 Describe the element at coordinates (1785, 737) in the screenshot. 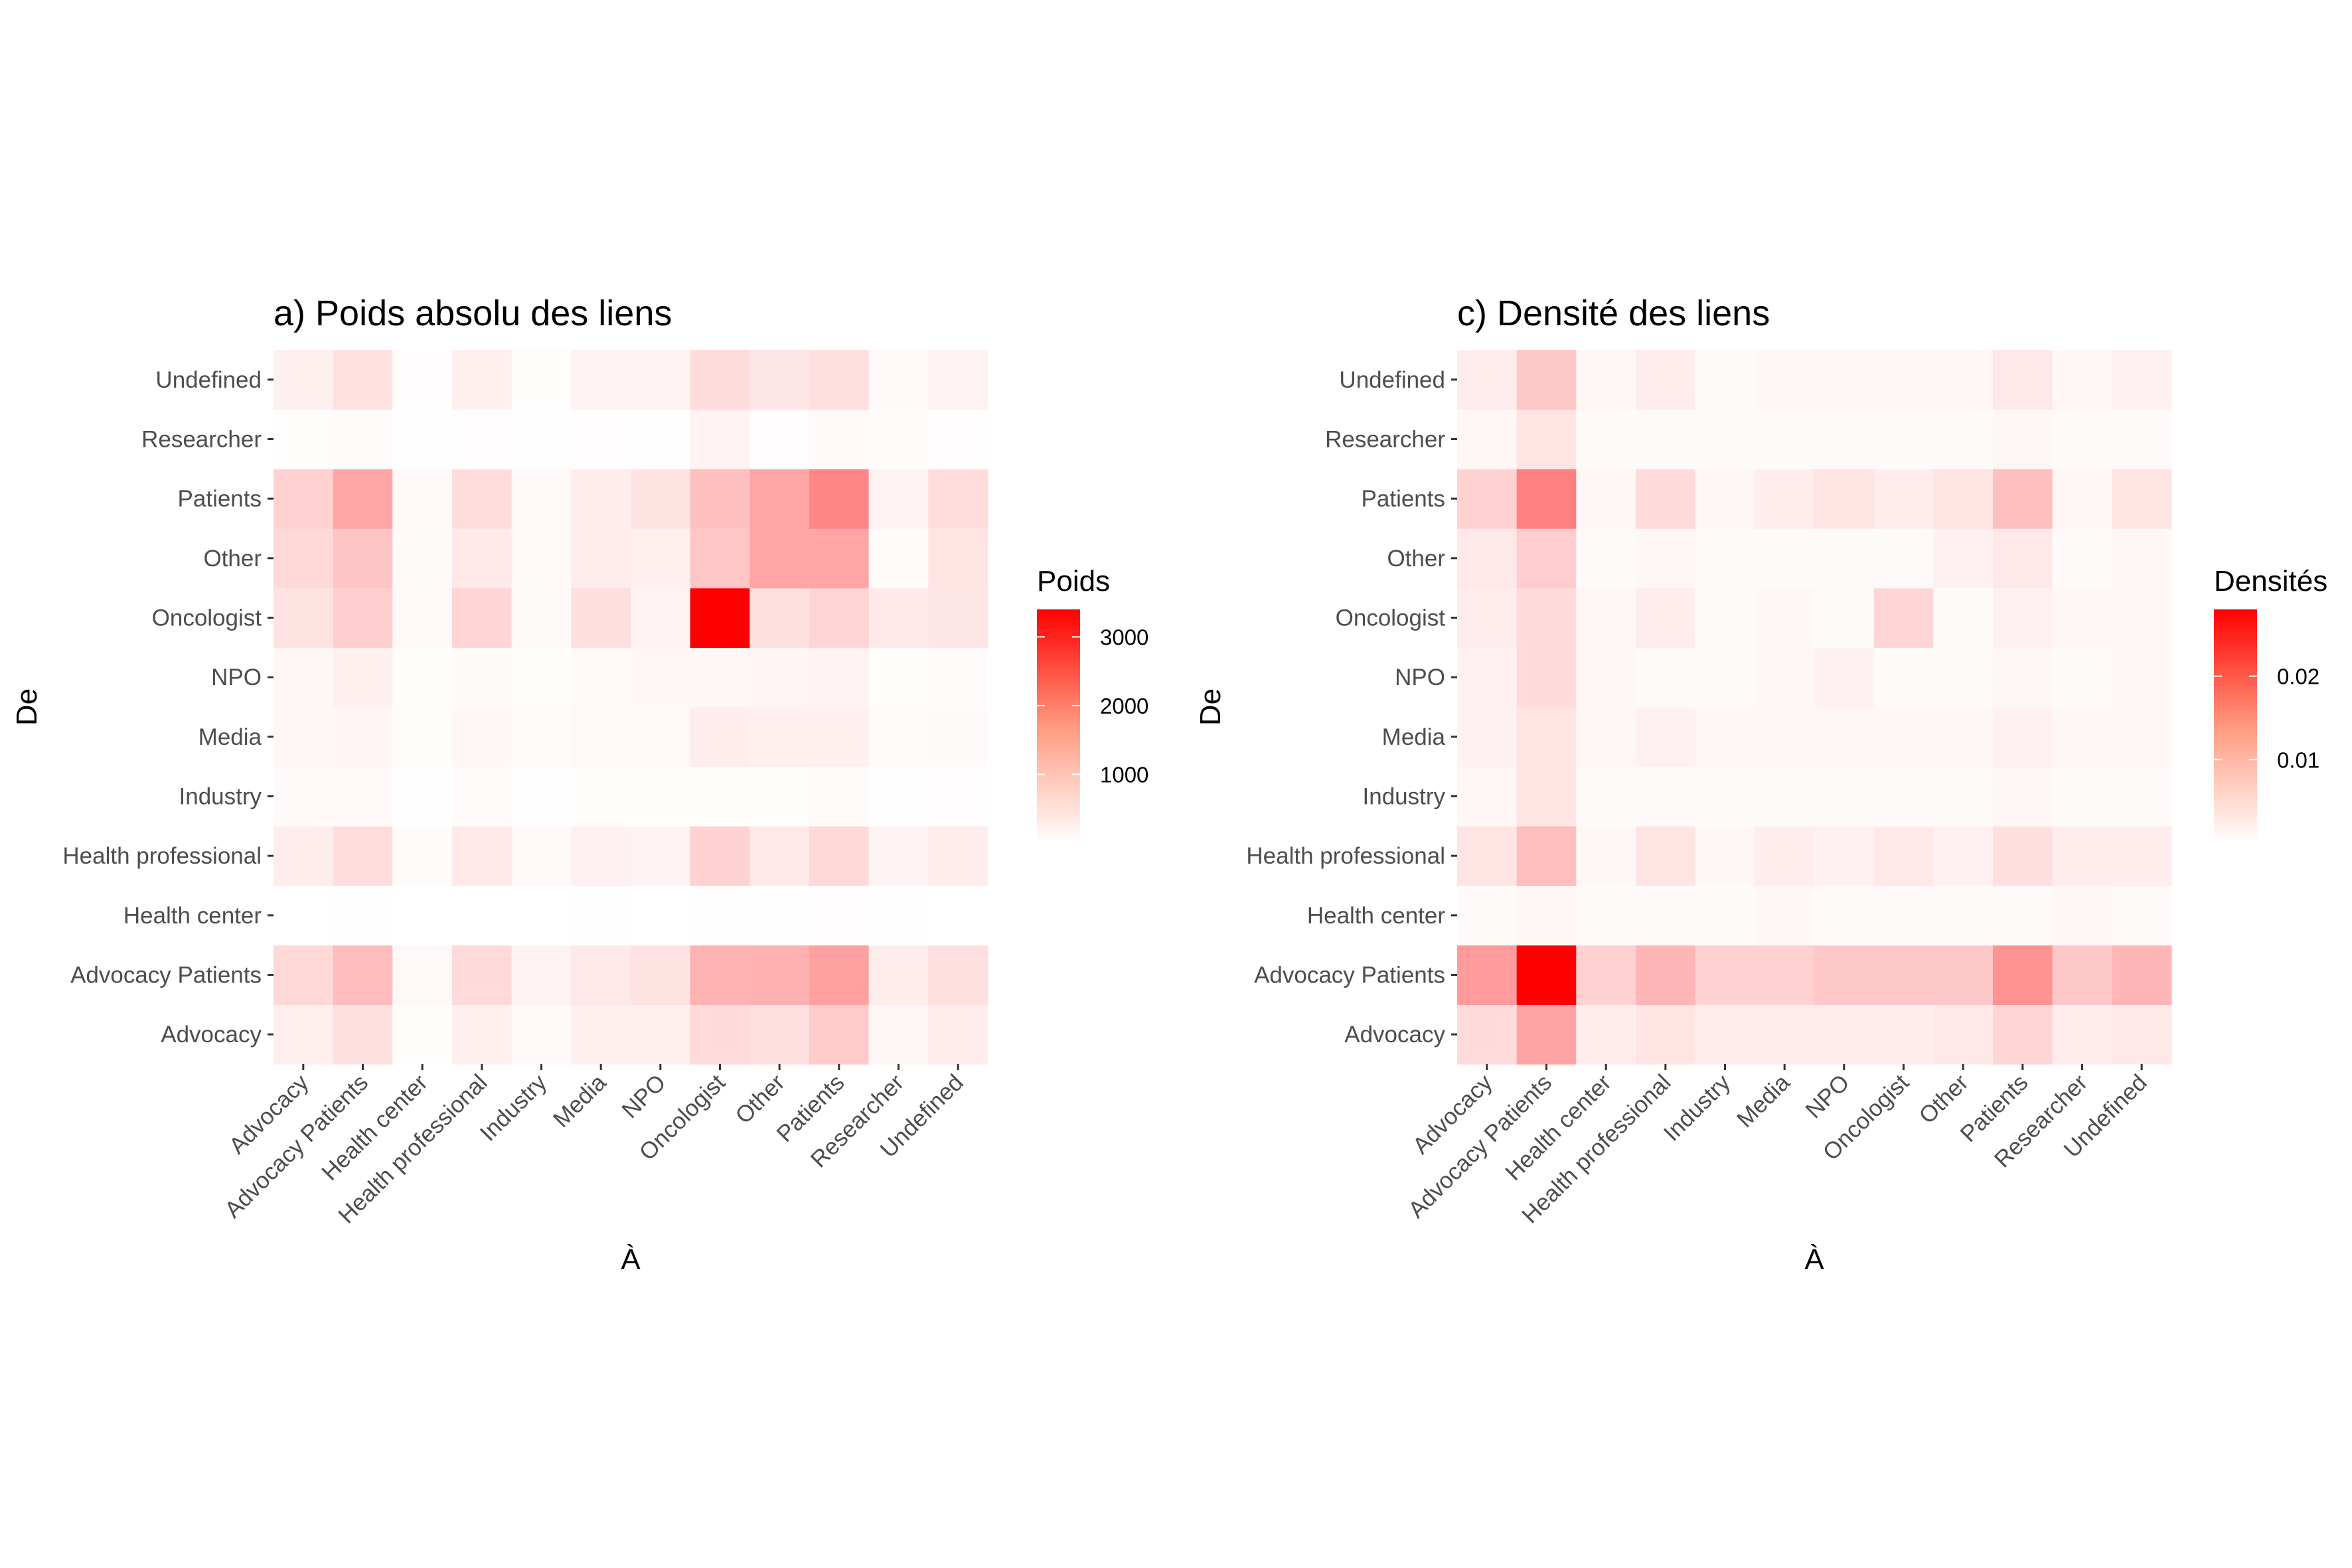

I see `heatmap-cell-media-to-media` at that location.